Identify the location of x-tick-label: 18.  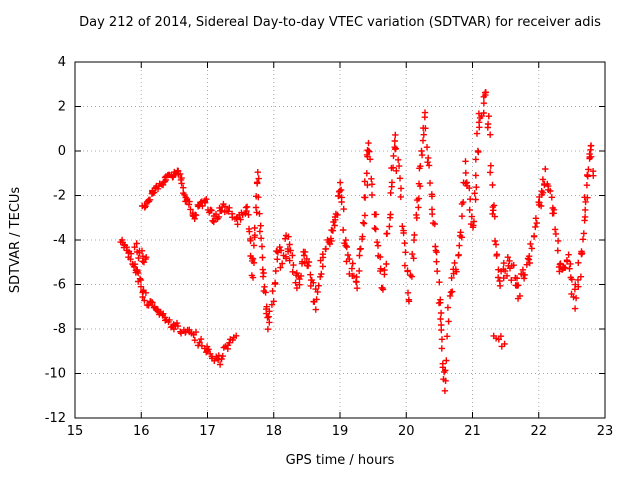
(273, 431).